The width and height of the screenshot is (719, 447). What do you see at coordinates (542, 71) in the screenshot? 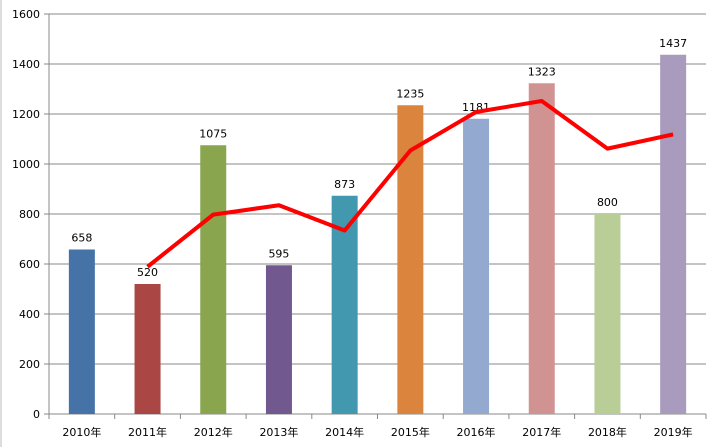
I see `data-label: 1323` at bounding box center [542, 71].